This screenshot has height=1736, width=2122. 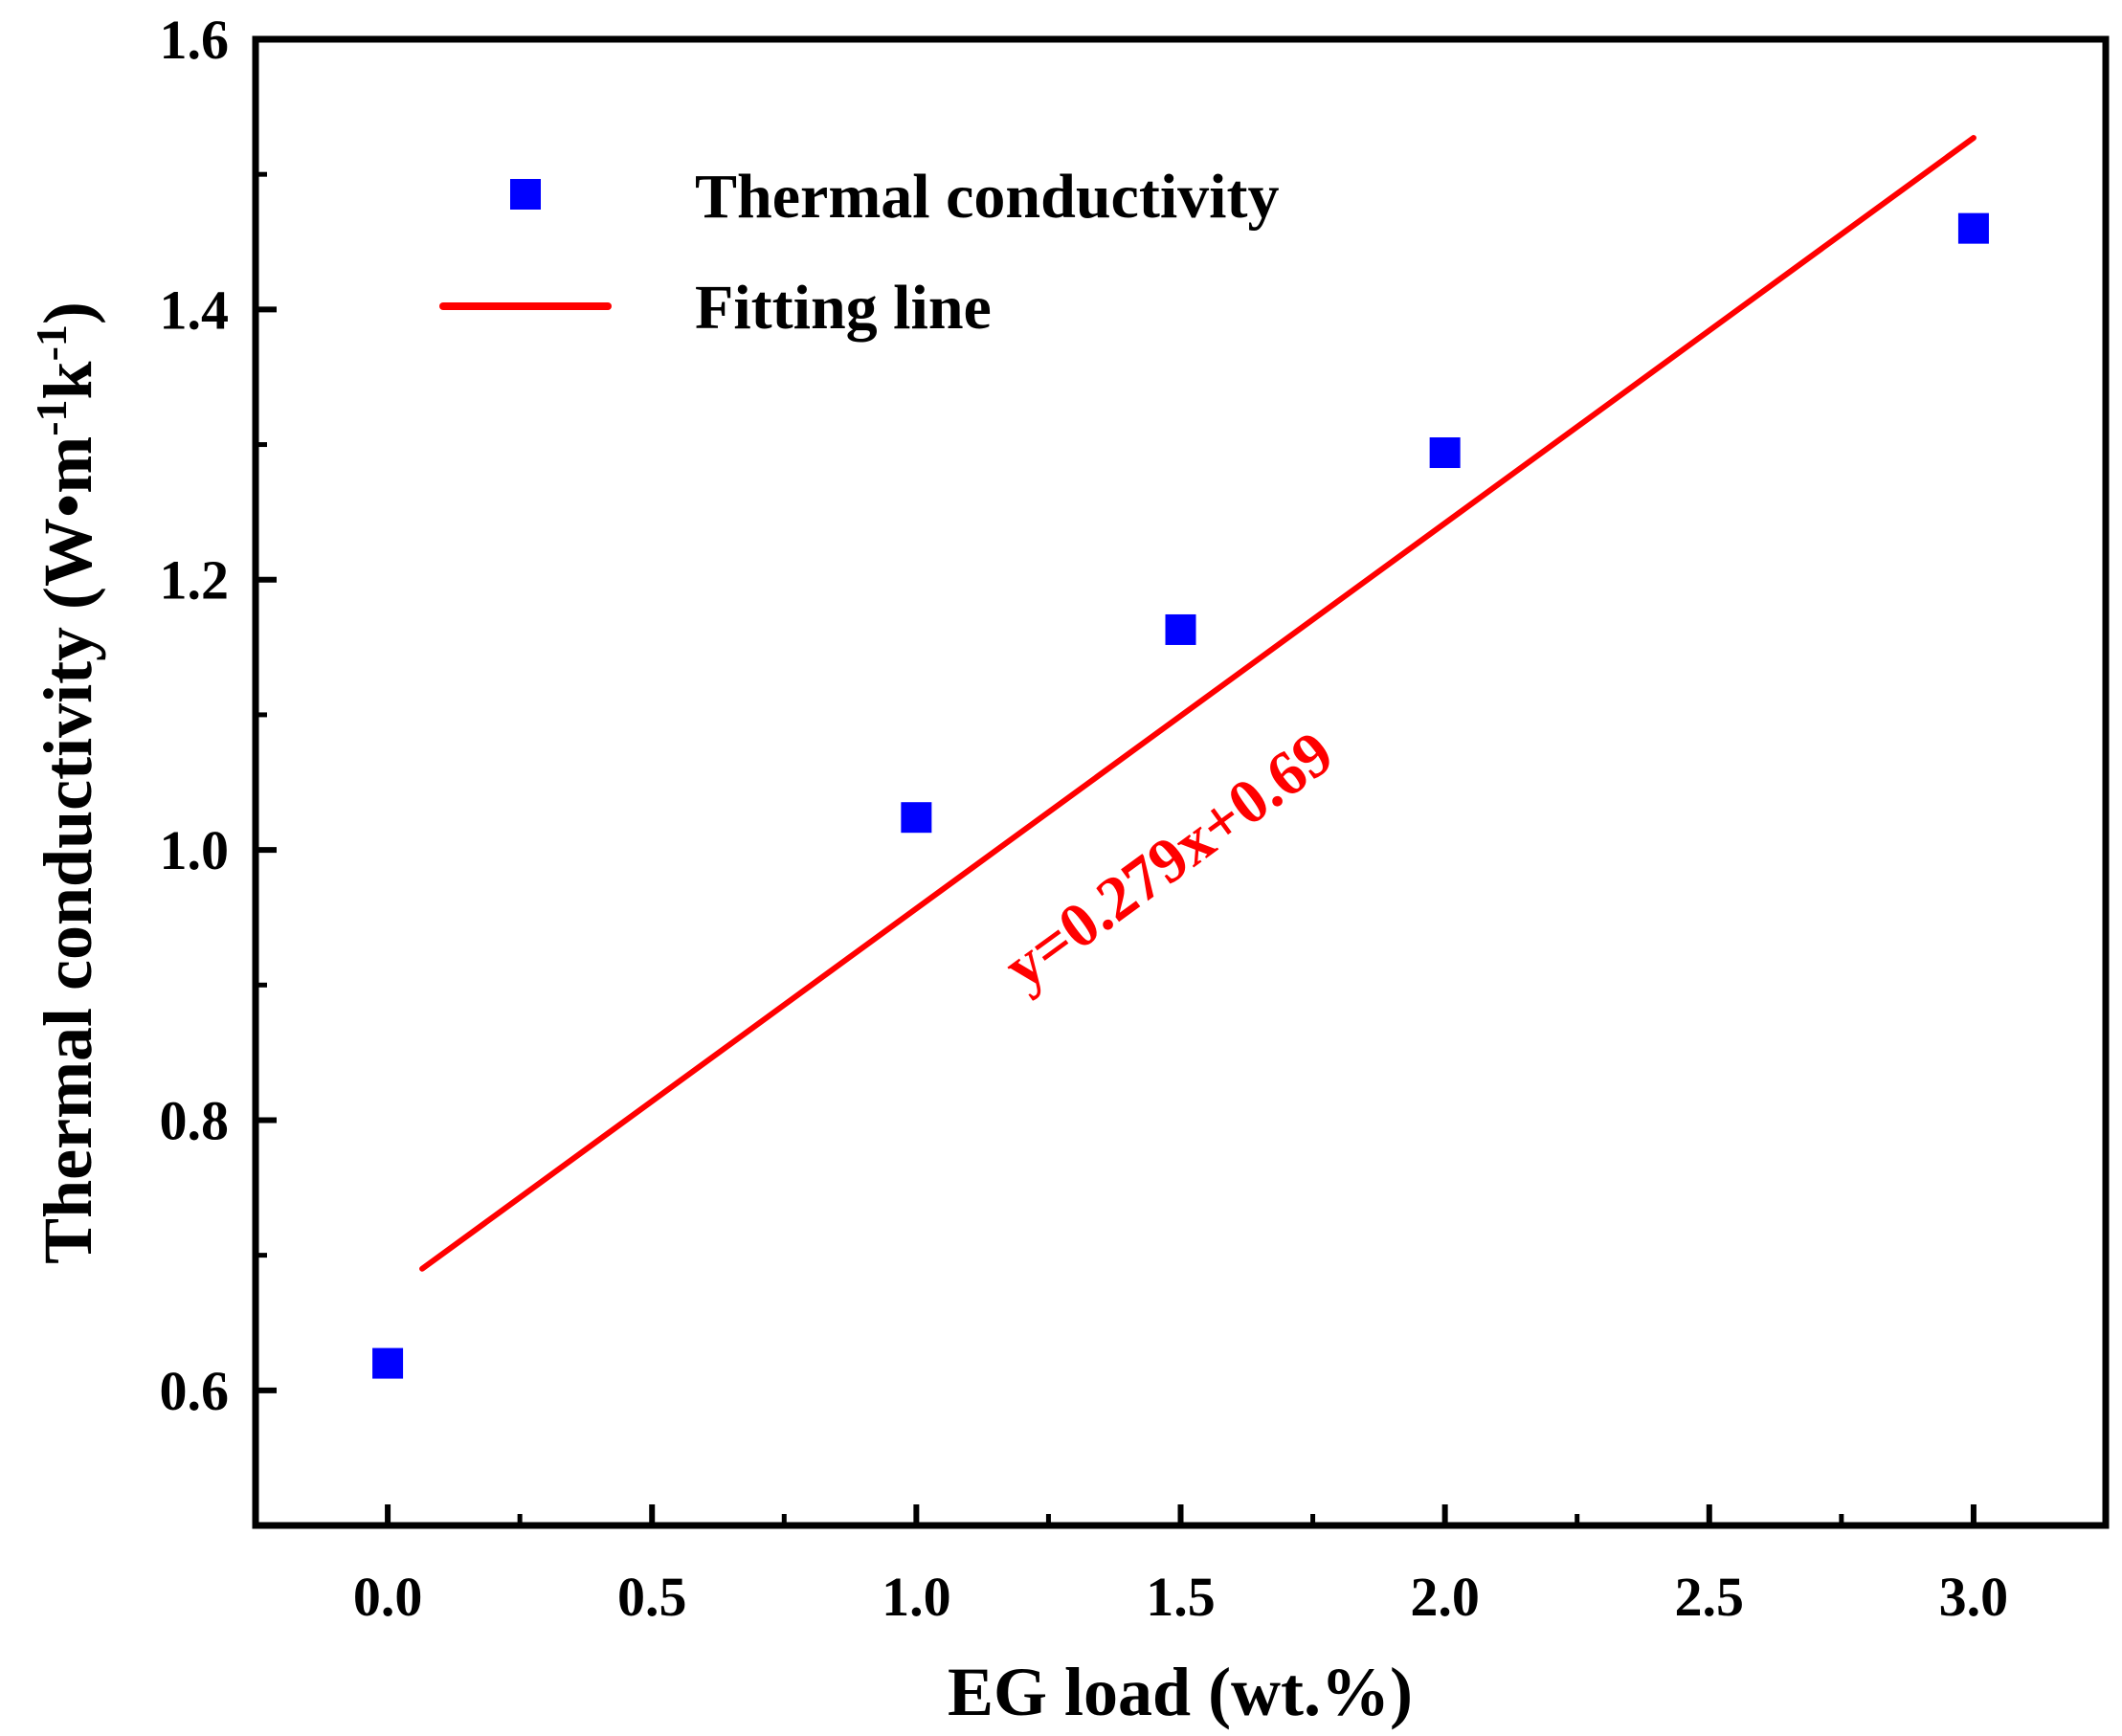 I want to click on x-axis-title: EG load (wt.%), so click(x=1180, y=1692).